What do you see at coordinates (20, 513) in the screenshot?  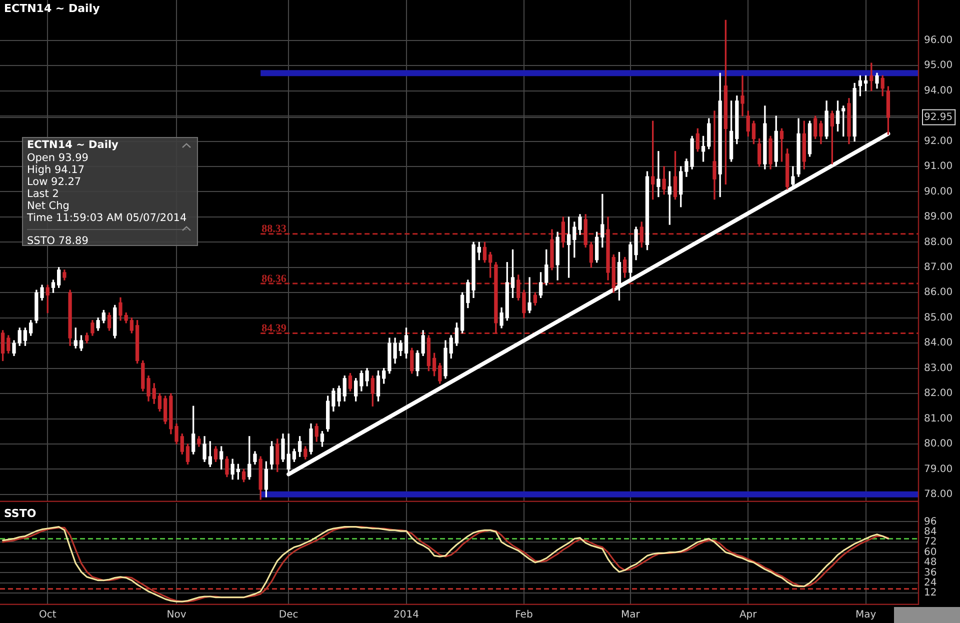 I see `chart-title: SSTO` at bounding box center [20, 513].